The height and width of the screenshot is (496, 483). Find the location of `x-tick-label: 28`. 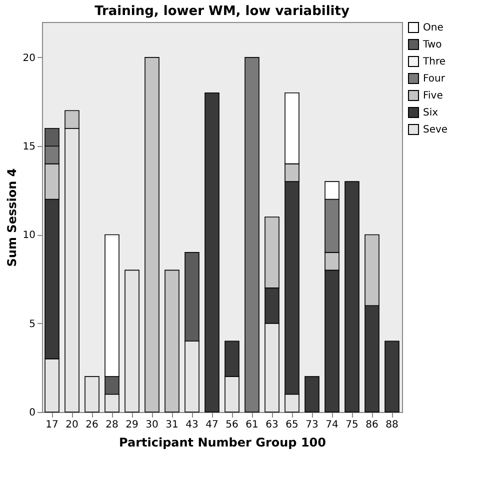

x-tick-label: 28 is located at coordinates (112, 425).